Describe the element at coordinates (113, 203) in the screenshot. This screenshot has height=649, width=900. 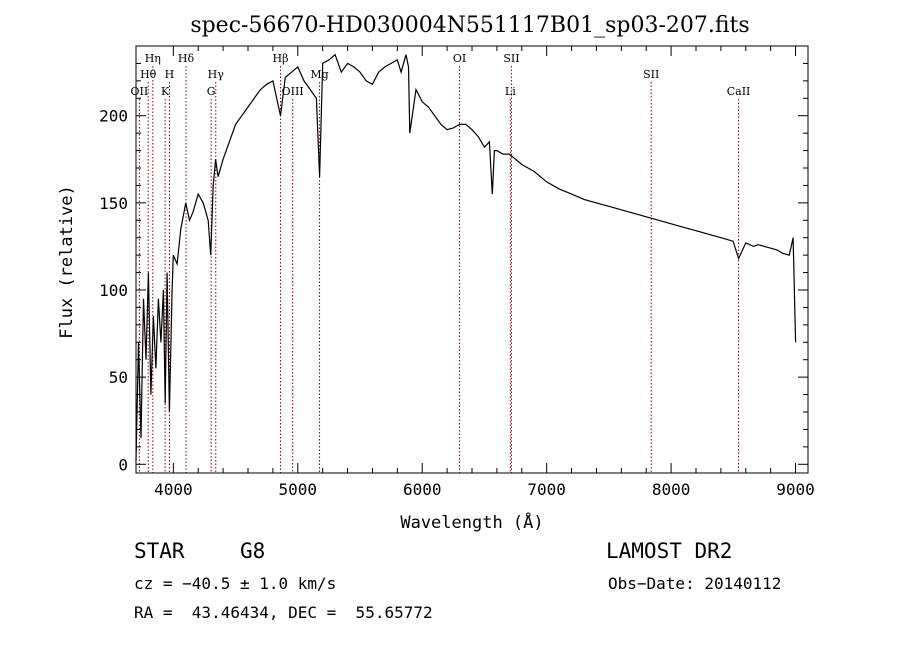
I see `y-tick-label: 150` at that location.